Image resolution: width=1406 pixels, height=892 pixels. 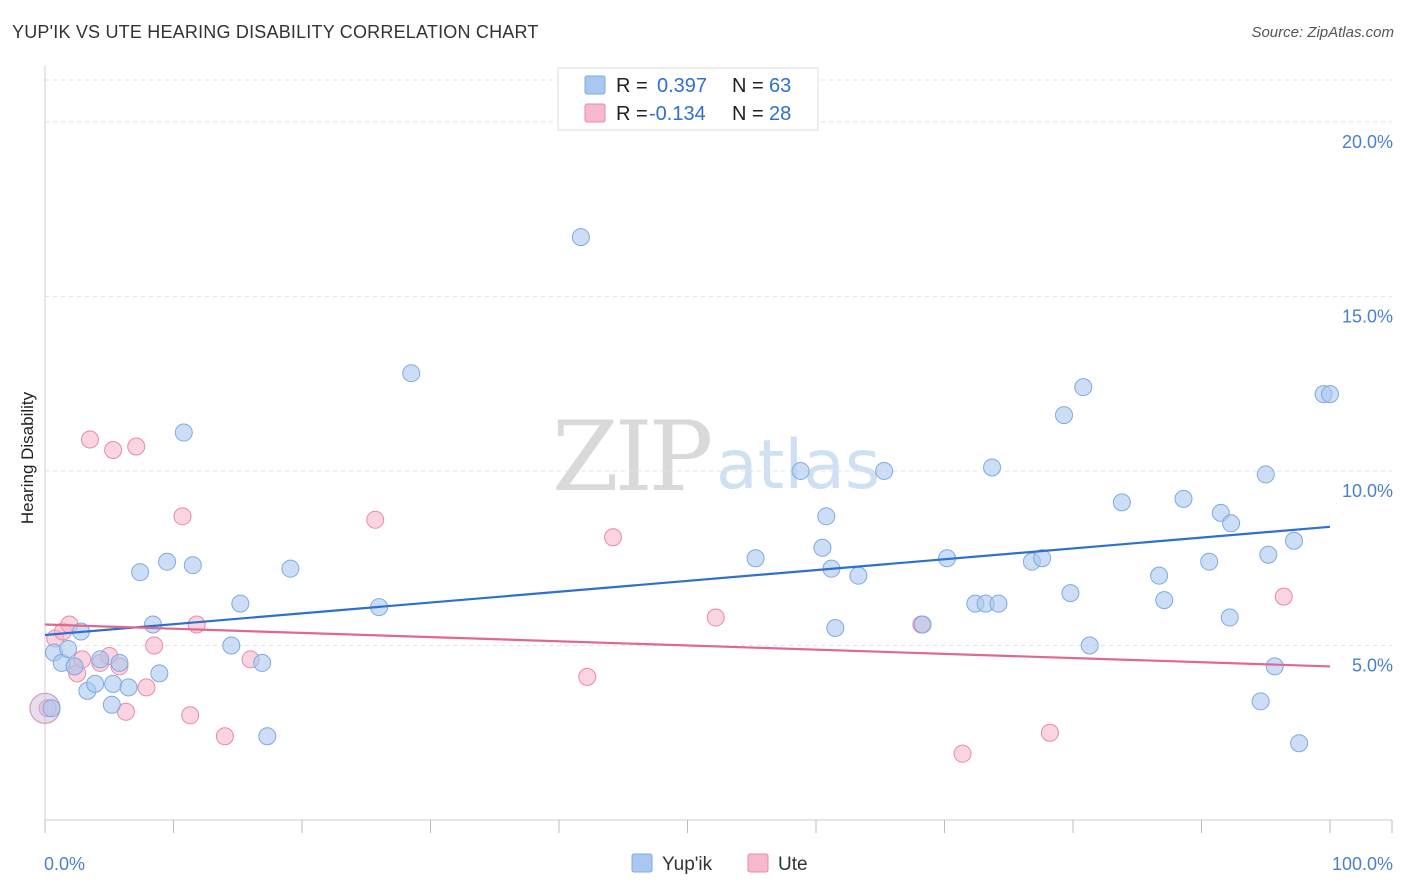 What do you see at coordinates (1367, 491) in the screenshot?
I see `y-tick-label: 10.0%` at bounding box center [1367, 491].